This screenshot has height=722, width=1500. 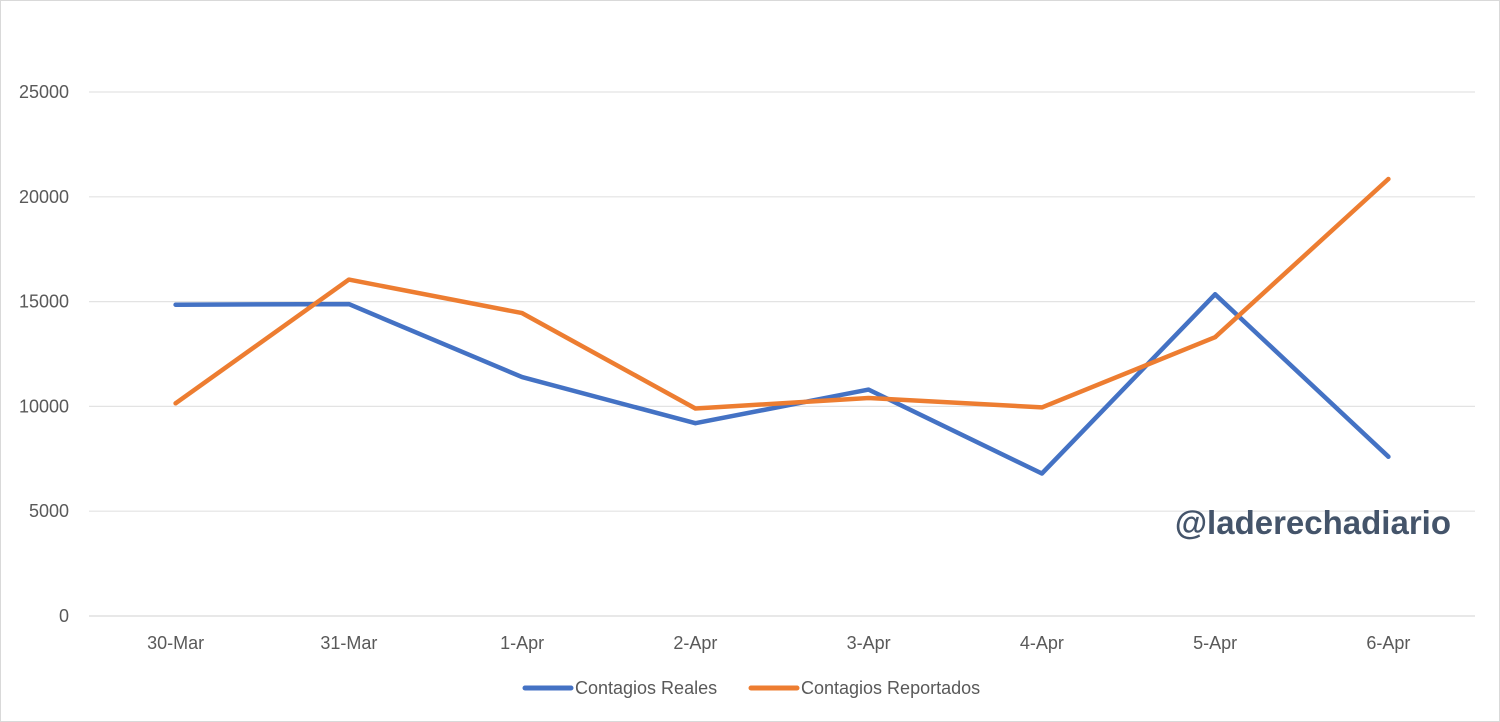 What do you see at coordinates (44, 92) in the screenshot?
I see `y-tick-label: 25000` at bounding box center [44, 92].